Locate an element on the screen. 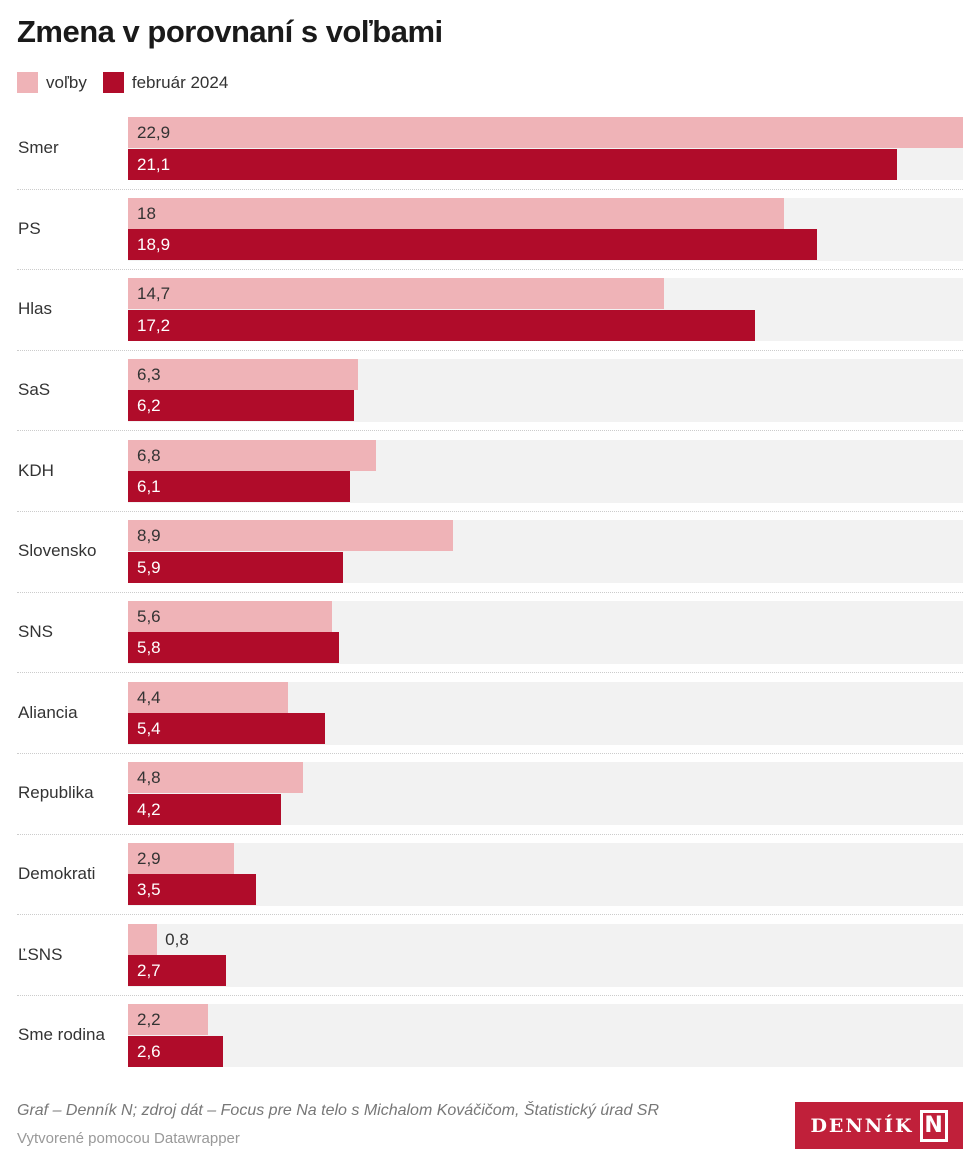 This screenshot has height=1167, width=980. value-label: 6,3 is located at coordinates (149, 374).